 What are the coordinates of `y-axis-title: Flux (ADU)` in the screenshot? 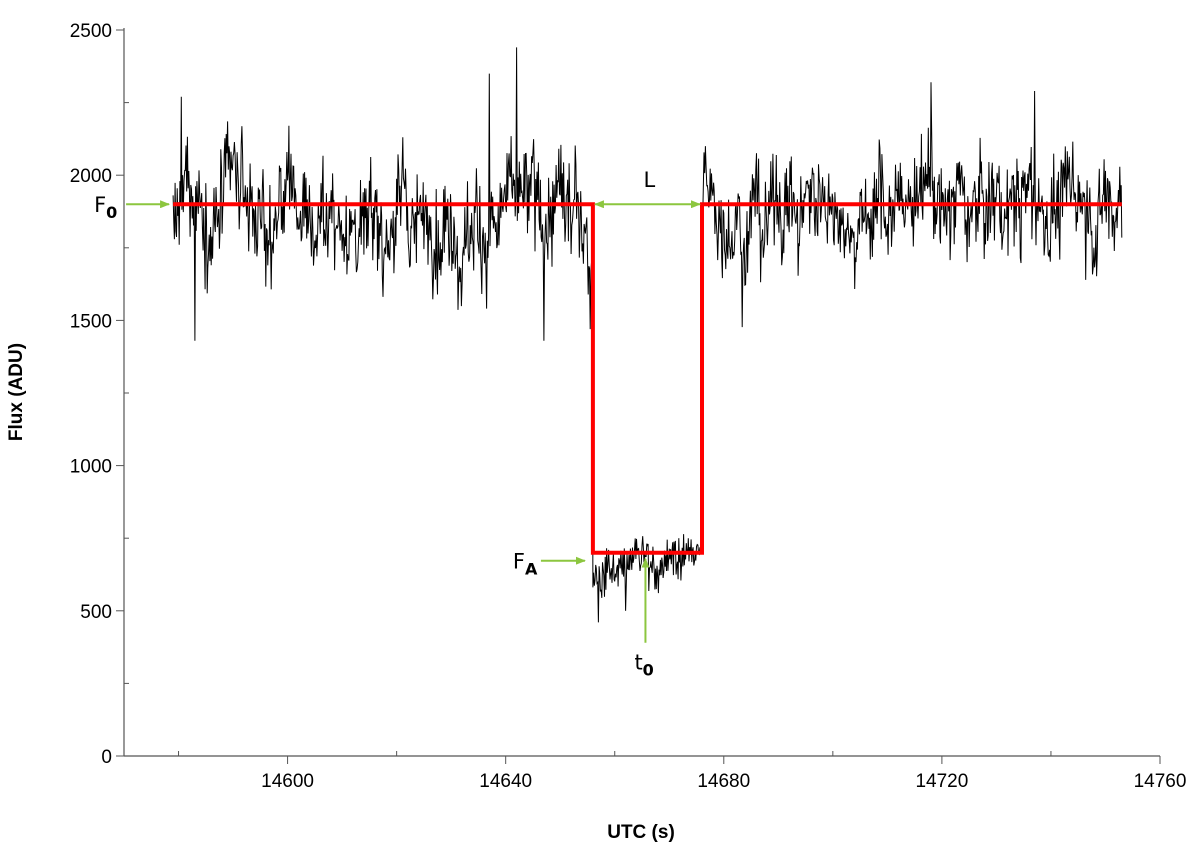 It's located at (16, 392).